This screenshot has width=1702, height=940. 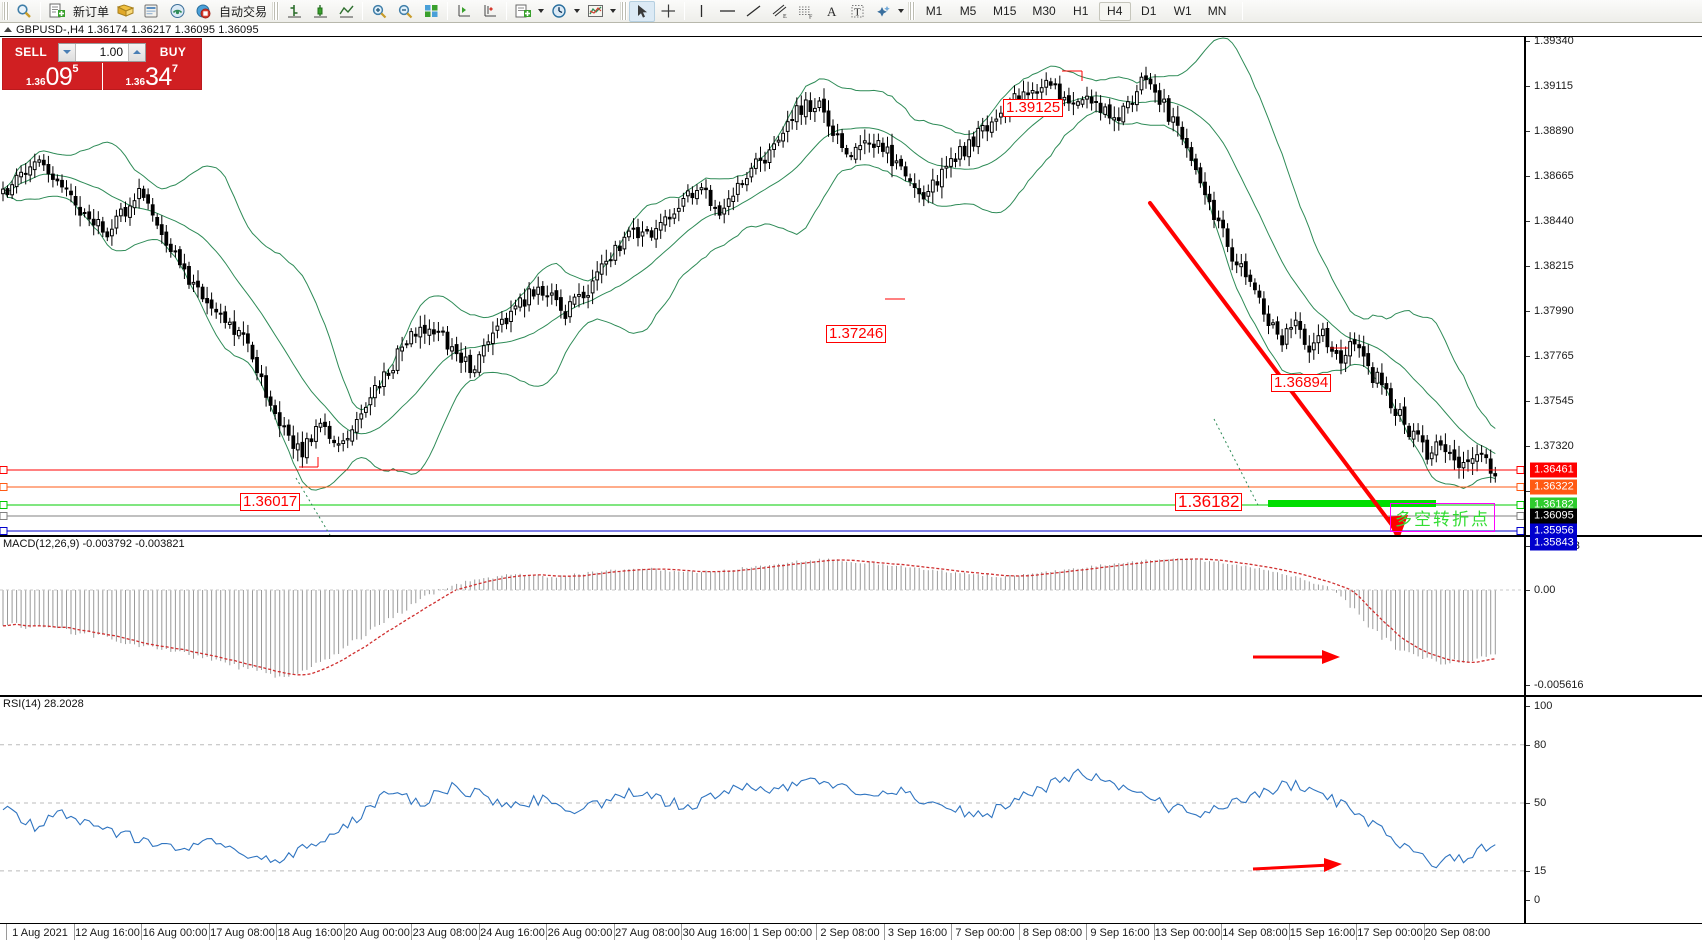 What do you see at coordinates (883, 11) in the screenshot?
I see `objects-icon` at bounding box center [883, 11].